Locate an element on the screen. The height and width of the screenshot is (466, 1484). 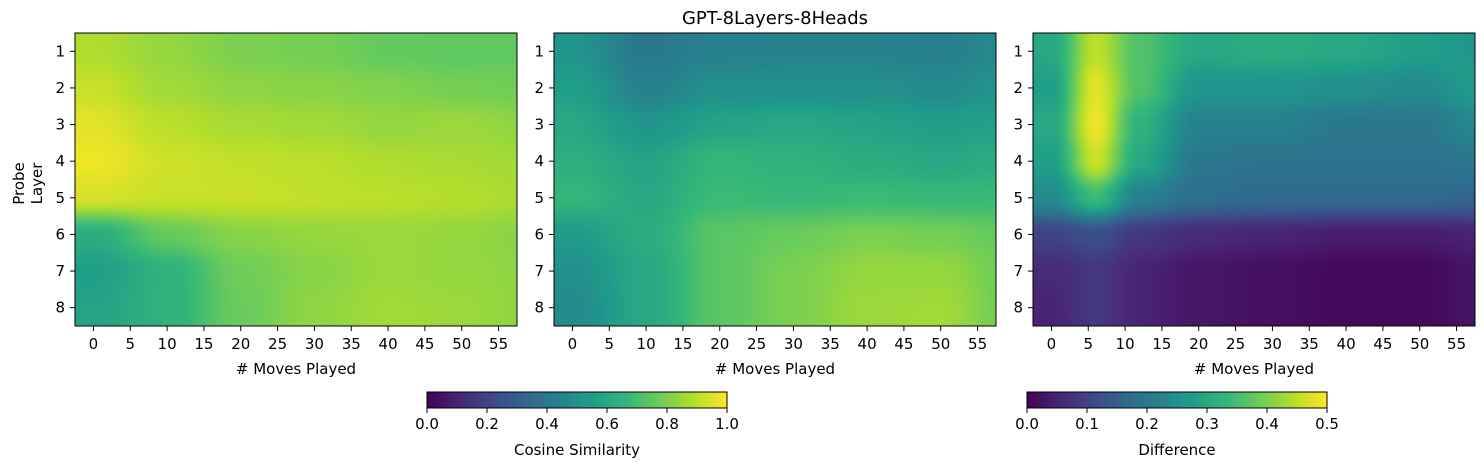
colorbar-tick-label: 0.3 is located at coordinates (1207, 424).